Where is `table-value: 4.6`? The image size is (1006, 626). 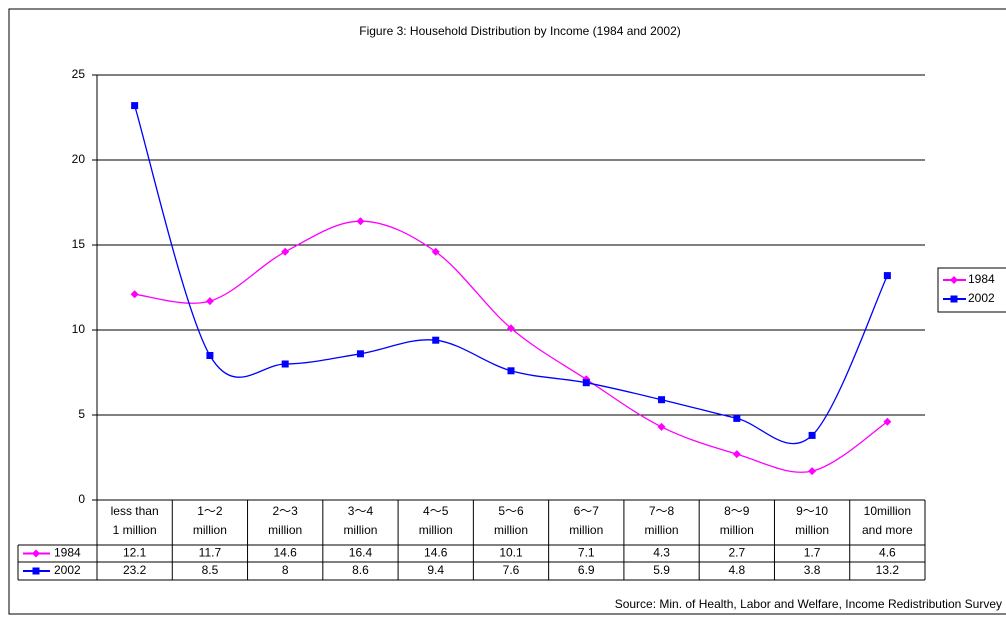
table-value: 4.6 is located at coordinates (887, 553).